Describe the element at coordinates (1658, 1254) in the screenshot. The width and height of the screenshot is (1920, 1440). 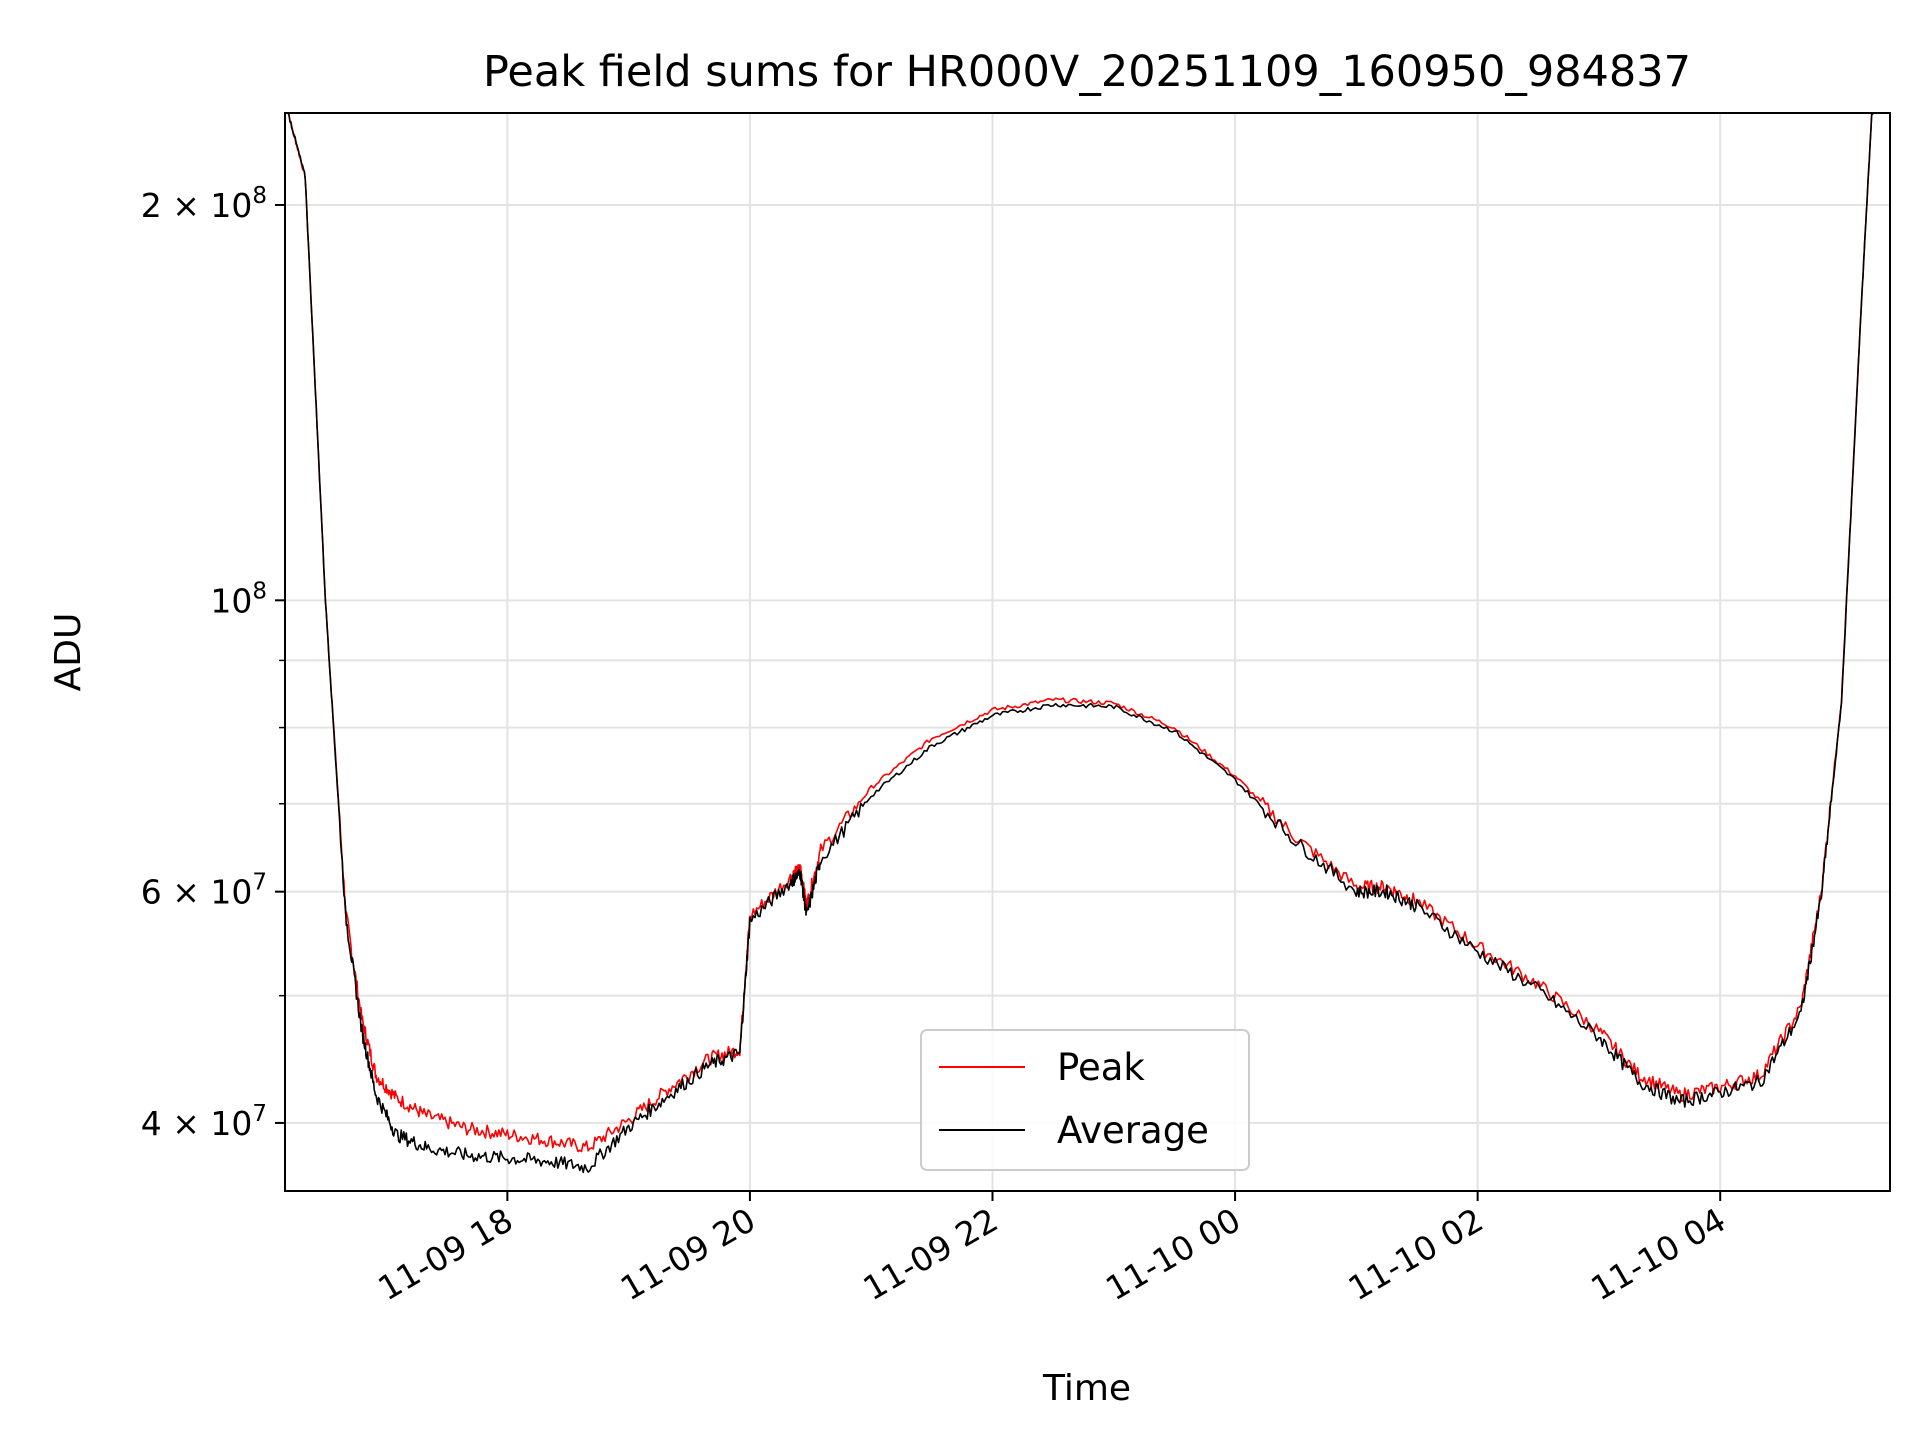
I see `x-tick-label: 11-10 04` at that location.